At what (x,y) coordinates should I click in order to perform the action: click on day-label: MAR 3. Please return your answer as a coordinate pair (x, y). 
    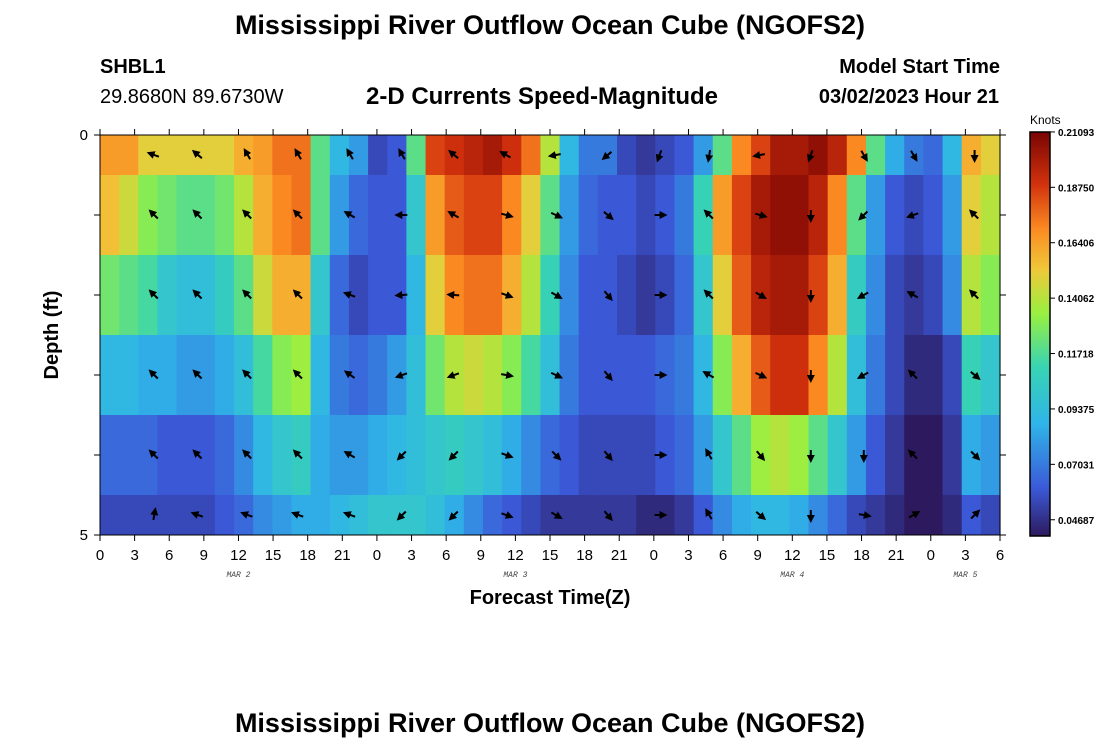
    Looking at the image, I should click on (515, 575).